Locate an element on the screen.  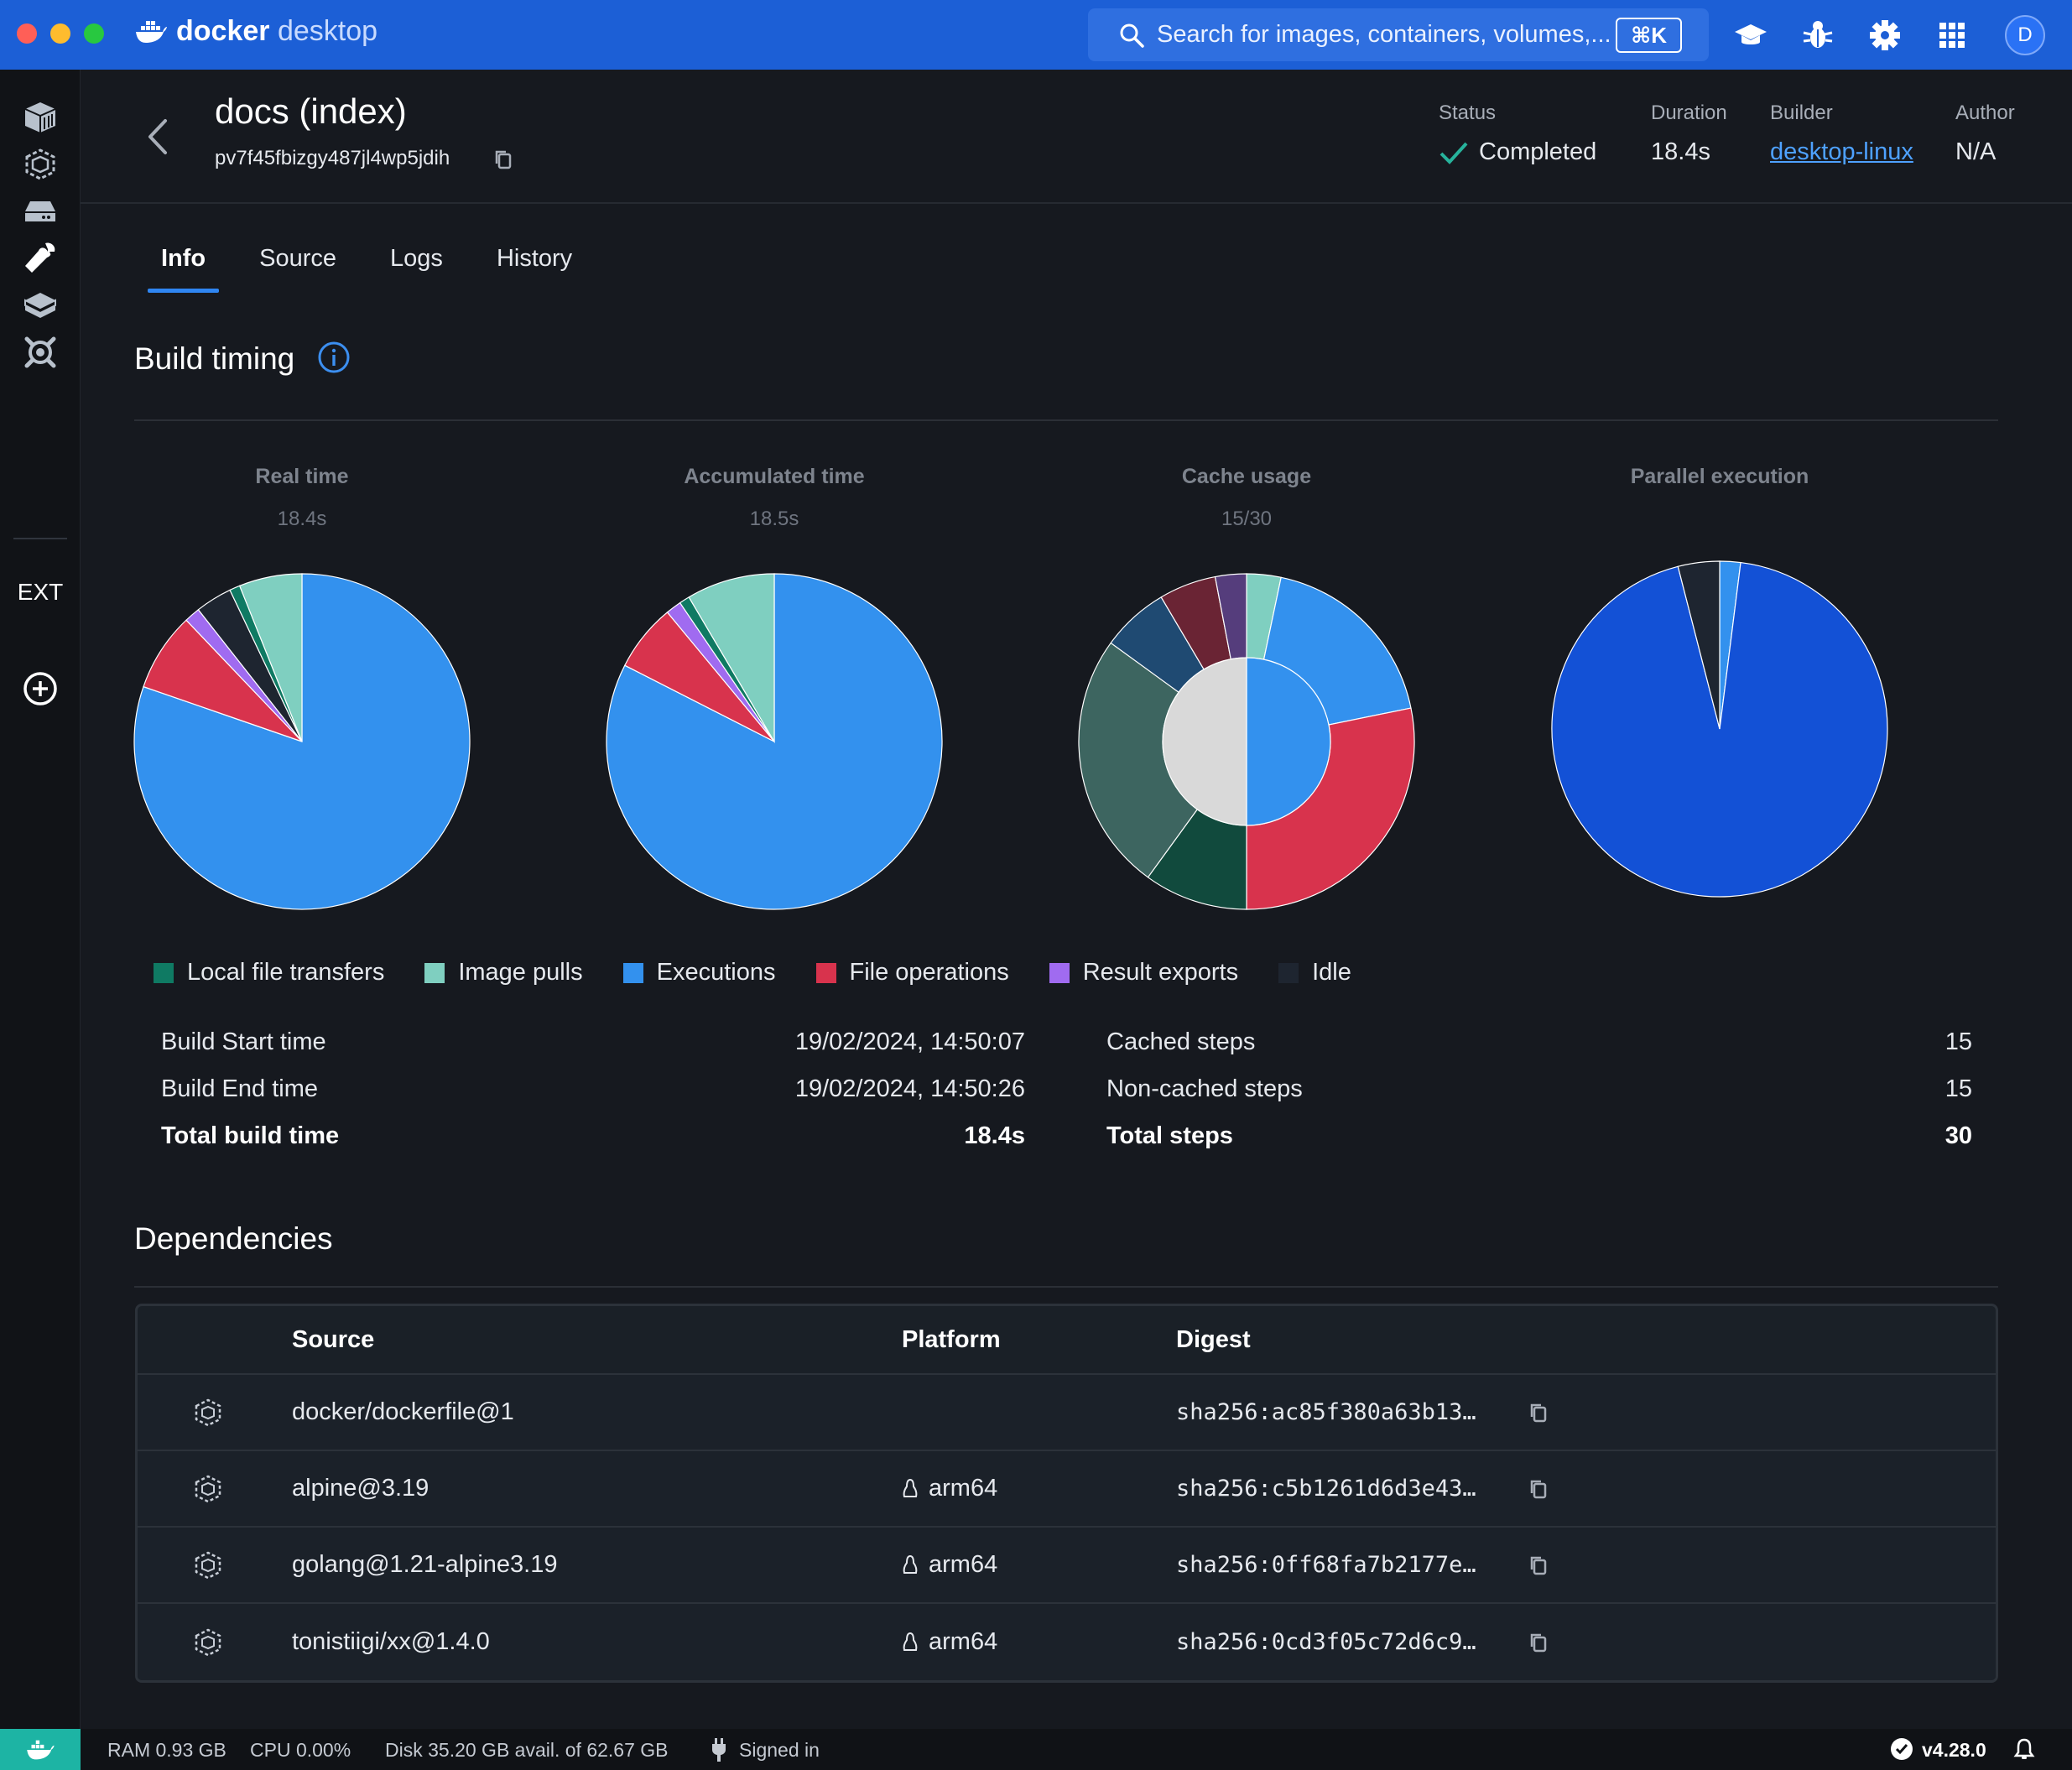
docker-scout-icon is located at coordinates (40, 305).